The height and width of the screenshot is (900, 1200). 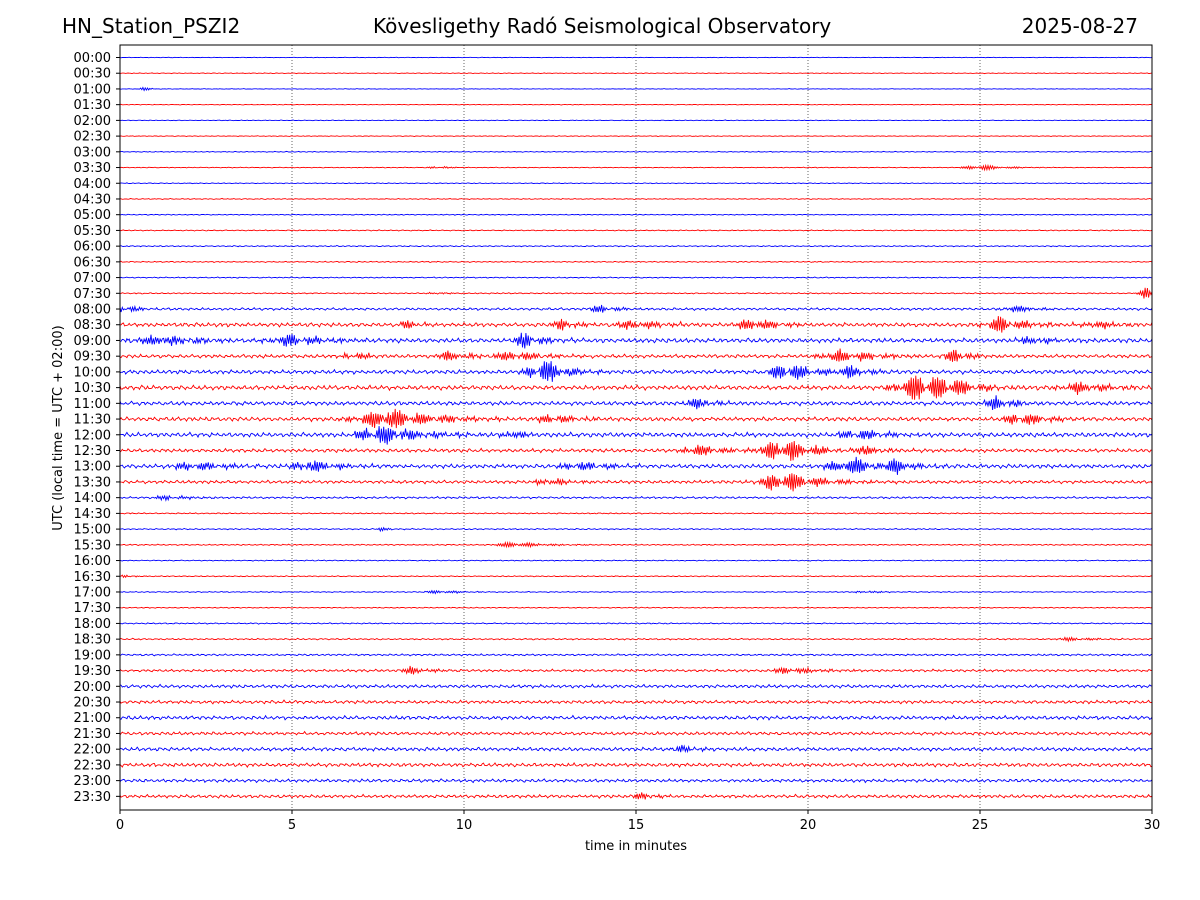 What do you see at coordinates (636, 371) in the screenshot?
I see `trace-10:00` at bounding box center [636, 371].